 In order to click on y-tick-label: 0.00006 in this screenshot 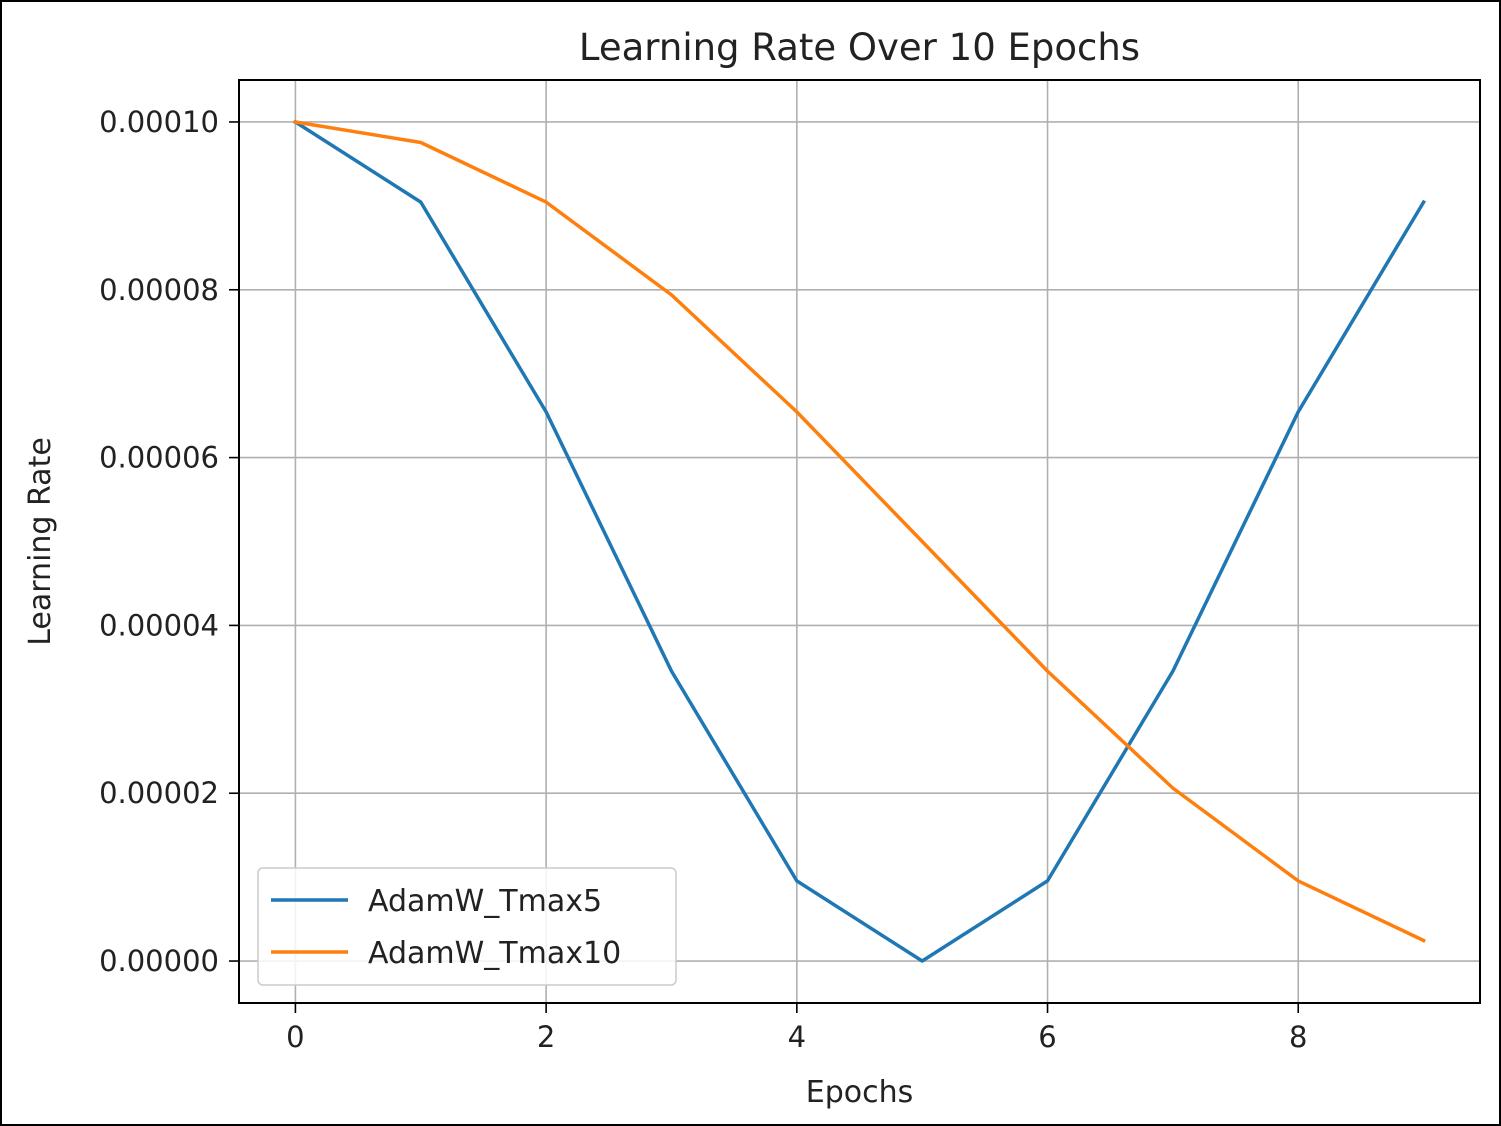, I will do `click(159, 458)`.